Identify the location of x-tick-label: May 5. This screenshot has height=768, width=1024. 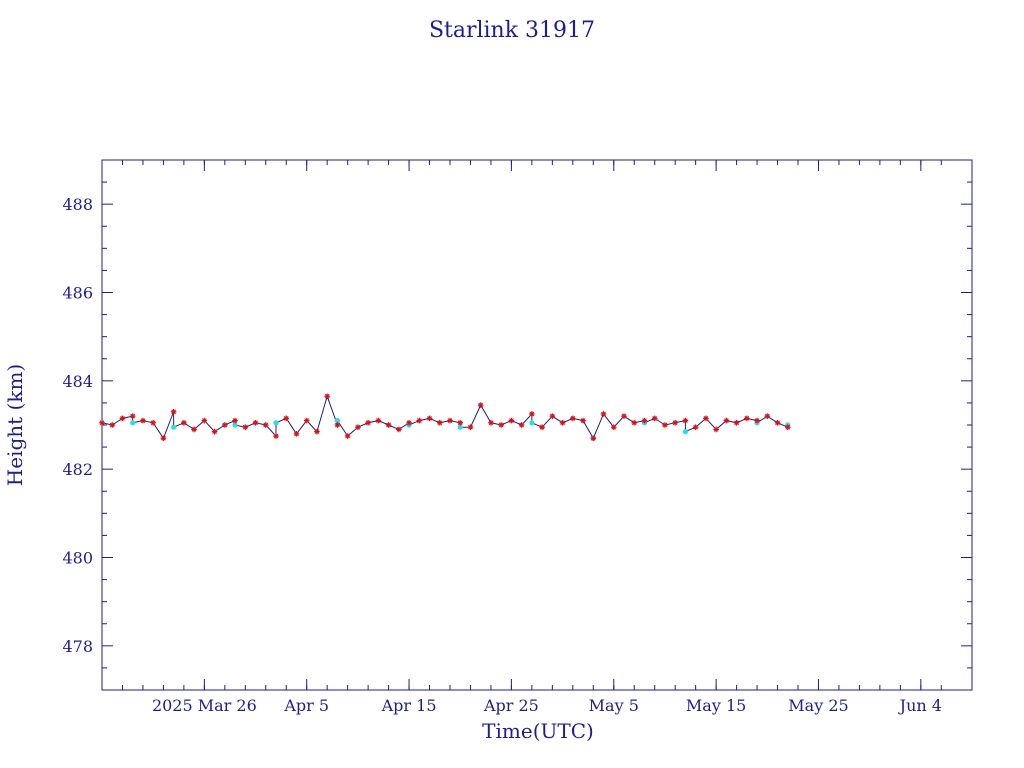
(614, 705).